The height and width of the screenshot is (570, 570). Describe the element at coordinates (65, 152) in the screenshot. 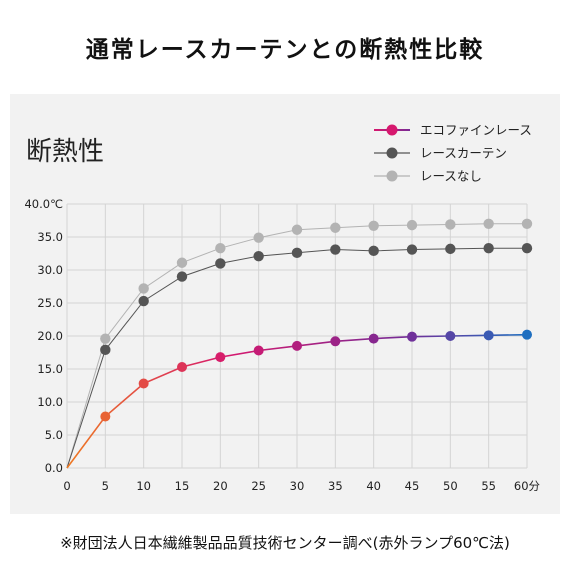

I see `chart-title: 断熱性` at that location.